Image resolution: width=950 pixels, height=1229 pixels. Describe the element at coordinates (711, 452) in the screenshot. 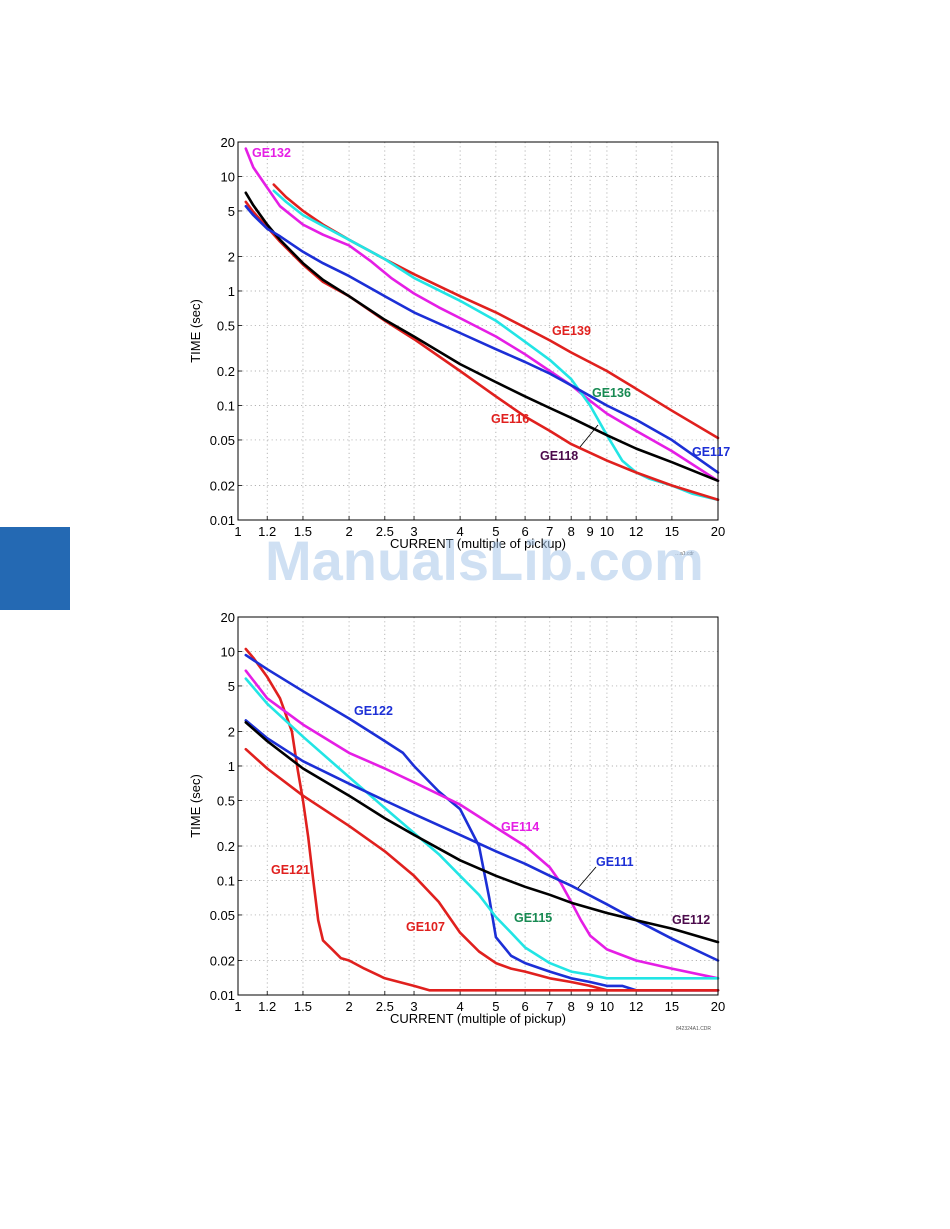

I see `curve-label-ge117: GE117` at that location.